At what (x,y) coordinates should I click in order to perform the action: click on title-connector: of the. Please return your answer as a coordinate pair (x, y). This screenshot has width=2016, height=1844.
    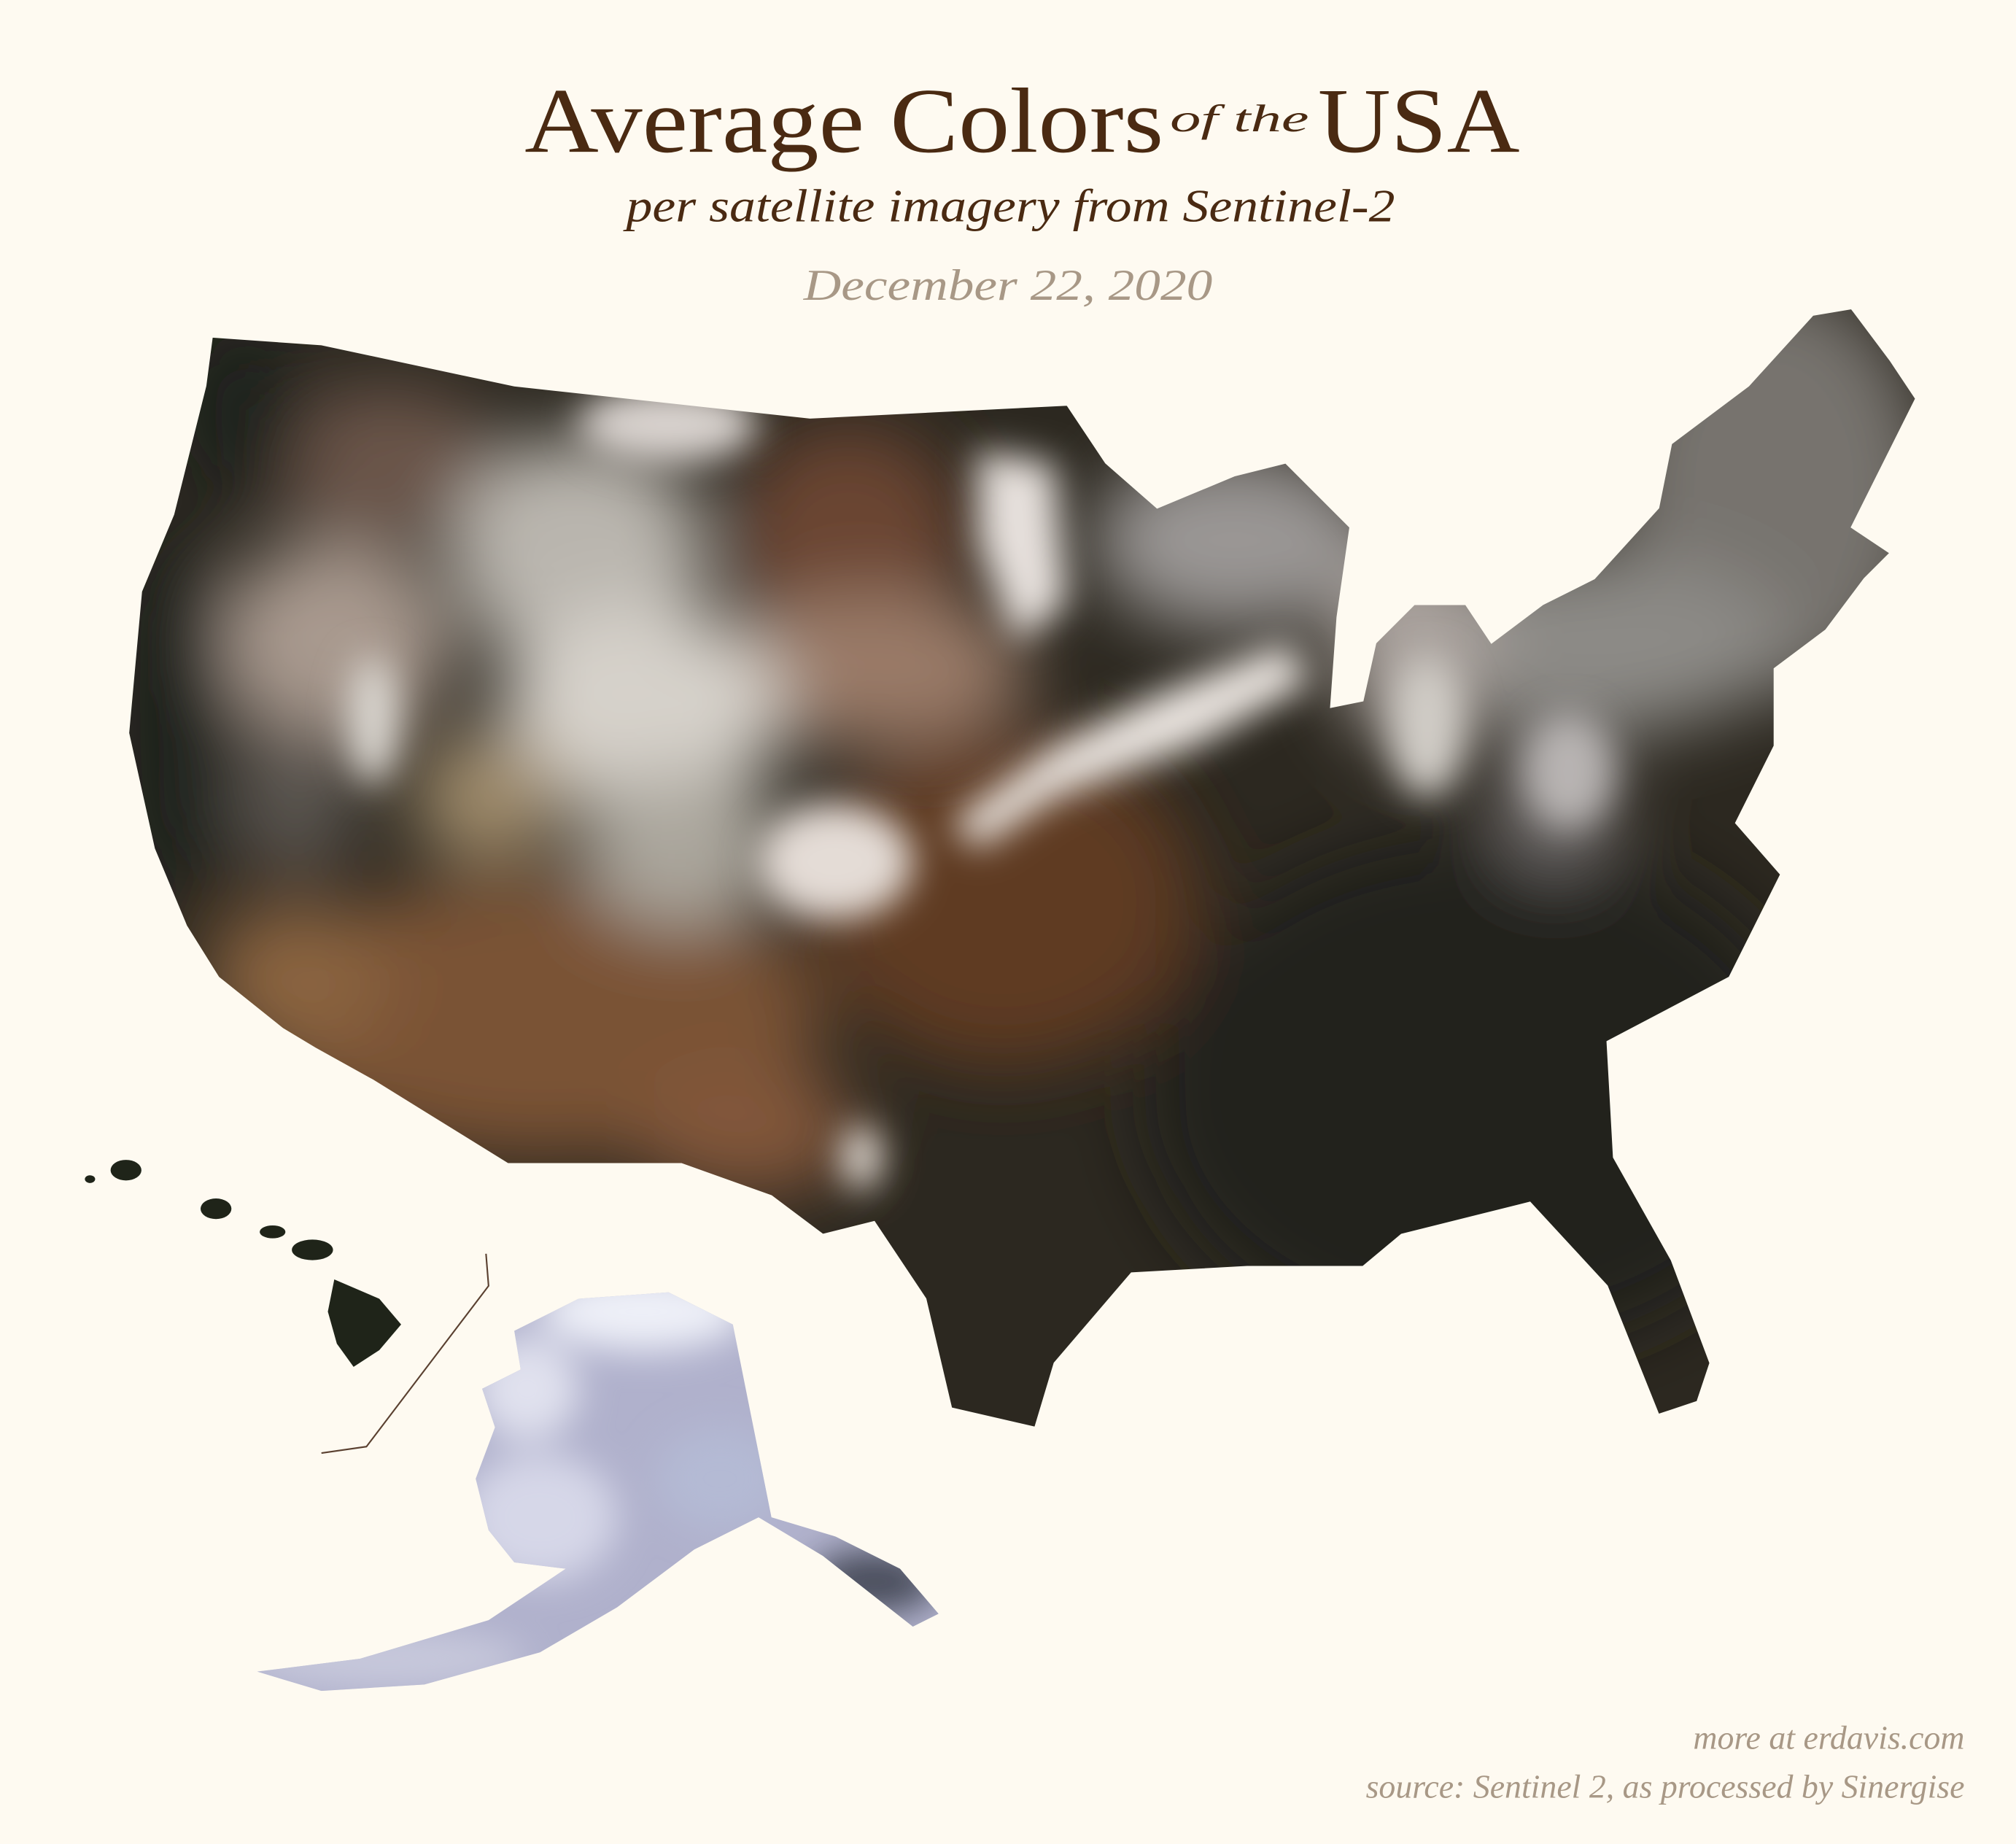
    Looking at the image, I should click on (1239, 119).